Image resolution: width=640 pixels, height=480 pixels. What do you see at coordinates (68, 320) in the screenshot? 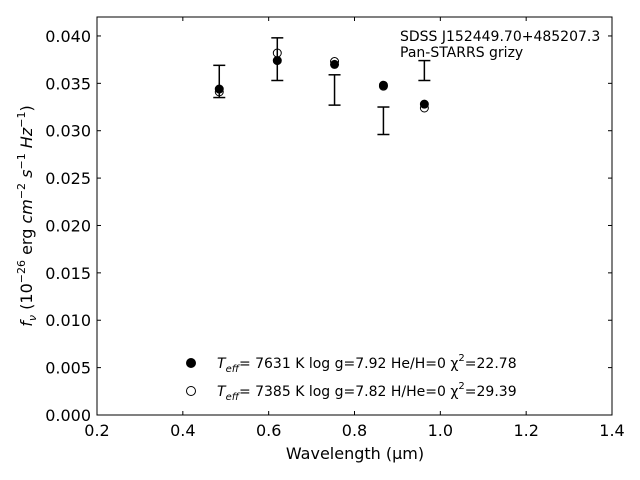
I see `y-tick-label: 0.010` at bounding box center [68, 320].